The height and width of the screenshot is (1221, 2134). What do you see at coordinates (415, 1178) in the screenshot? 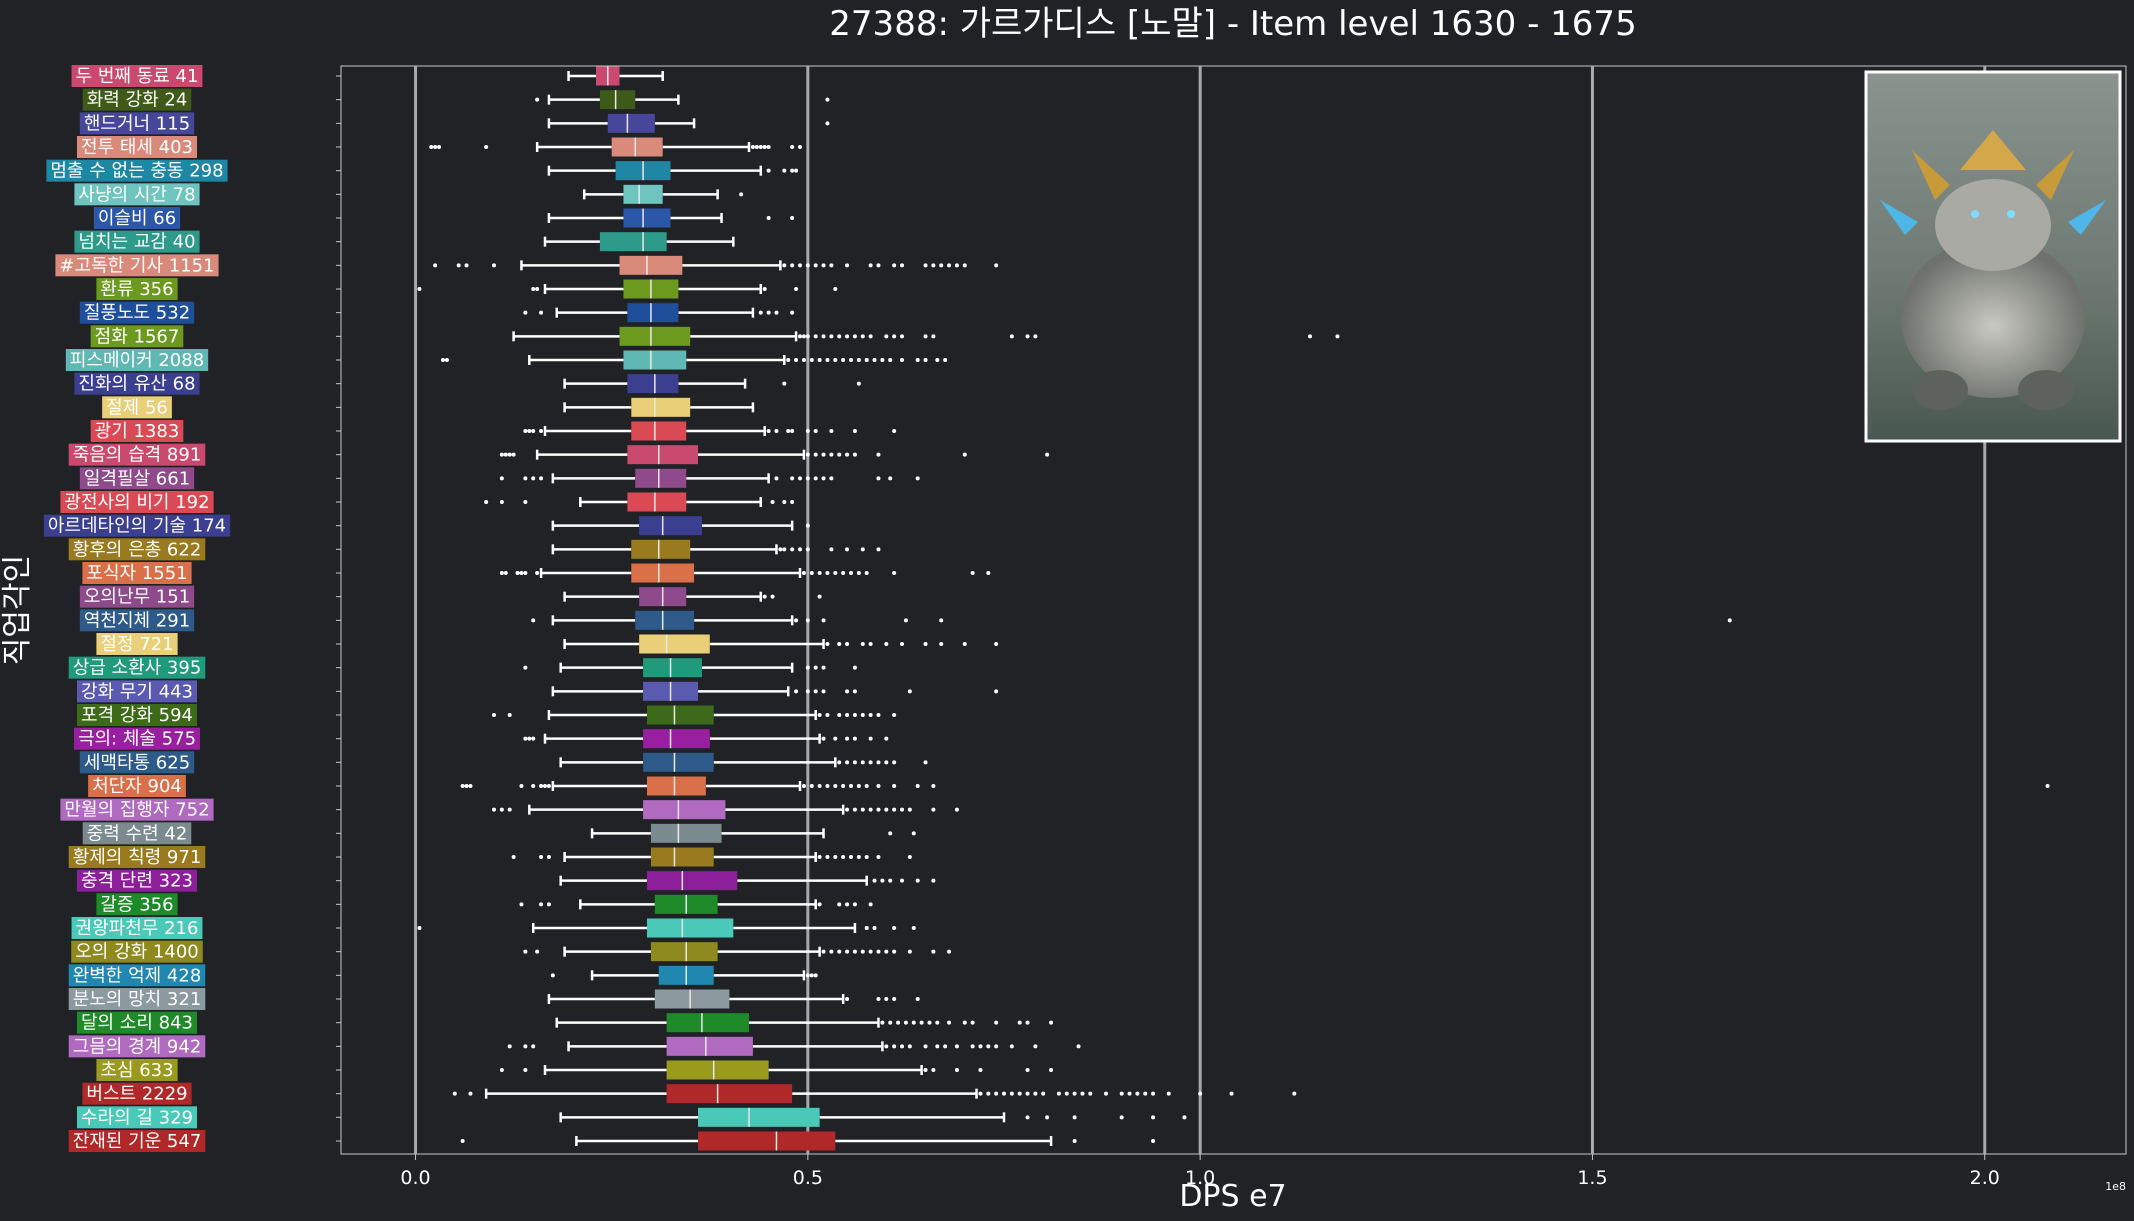
I see `x-tick-label: 0.0` at bounding box center [415, 1178].